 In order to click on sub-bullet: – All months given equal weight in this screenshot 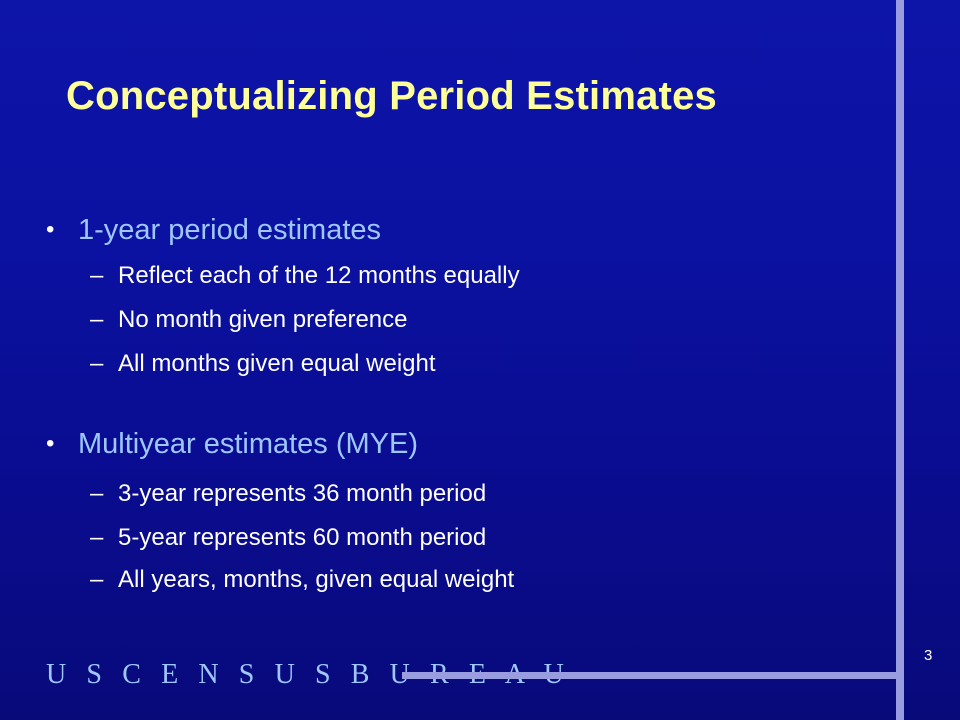, I will do `click(263, 364)`.